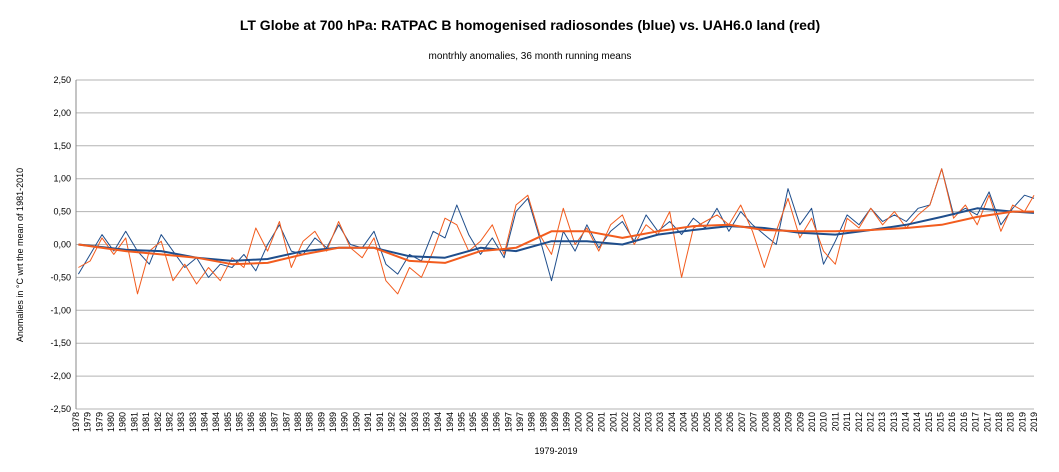  What do you see at coordinates (62, 146) in the screenshot?
I see `y-tick-label: 1,50` at bounding box center [62, 146].